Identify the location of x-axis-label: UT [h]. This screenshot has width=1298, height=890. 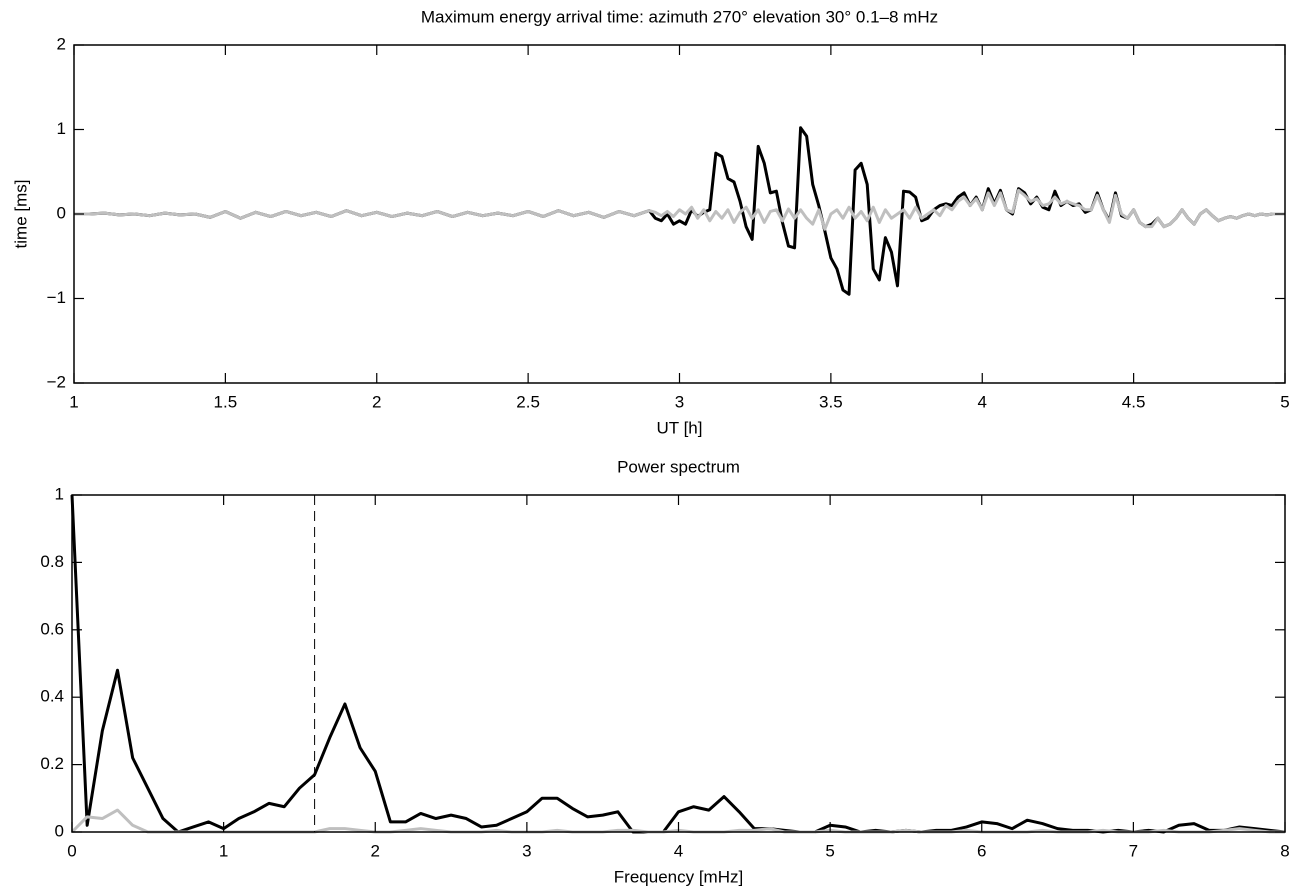
(680, 427).